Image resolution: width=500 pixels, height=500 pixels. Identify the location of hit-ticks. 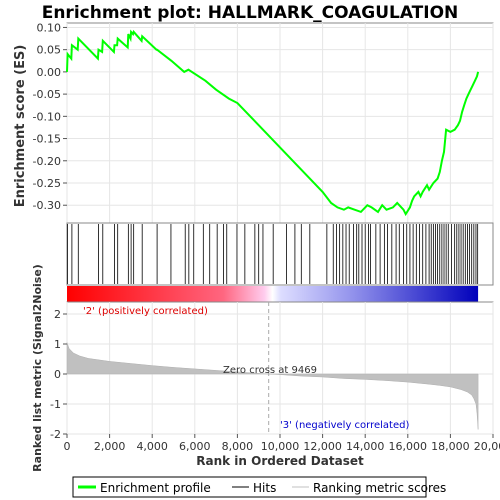
(273, 254).